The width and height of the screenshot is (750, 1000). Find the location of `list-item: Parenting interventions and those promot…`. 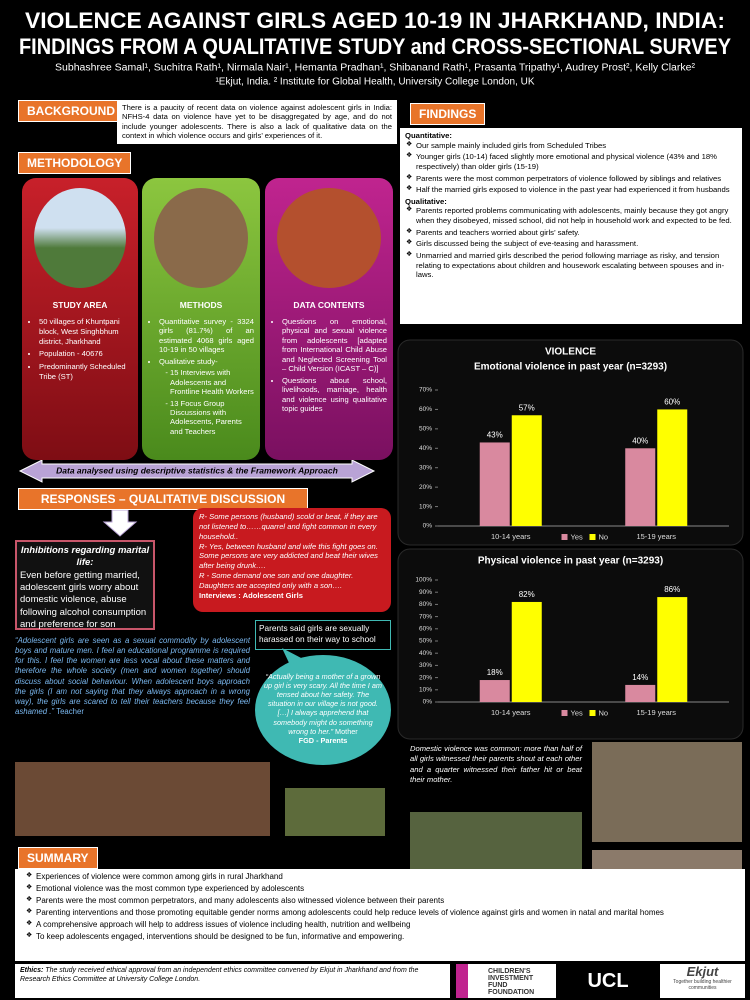

list-item: Parenting interventions and those promot… is located at coordinates (383, 913).